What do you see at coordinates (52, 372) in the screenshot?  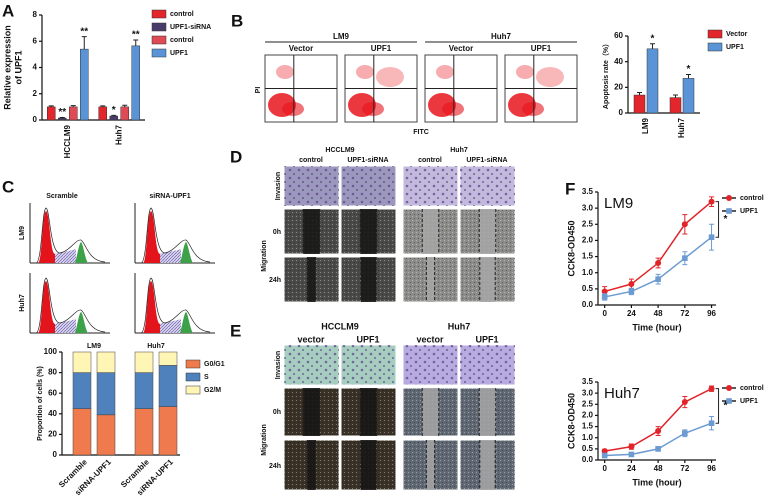 I see `y-tick-label: 80` at bounding box center [52, 372].